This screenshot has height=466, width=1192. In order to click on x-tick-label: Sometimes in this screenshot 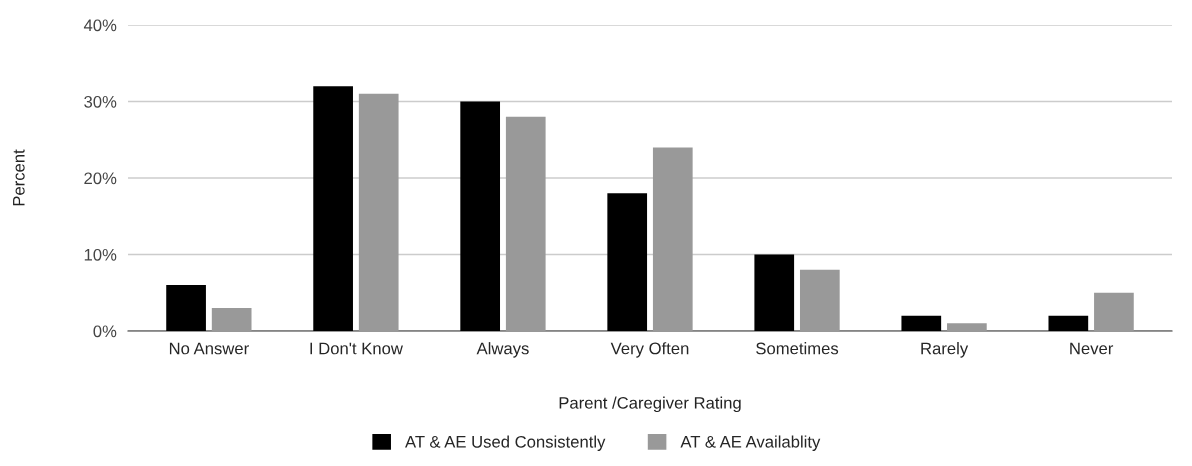, I will do `click(797, 348)`.